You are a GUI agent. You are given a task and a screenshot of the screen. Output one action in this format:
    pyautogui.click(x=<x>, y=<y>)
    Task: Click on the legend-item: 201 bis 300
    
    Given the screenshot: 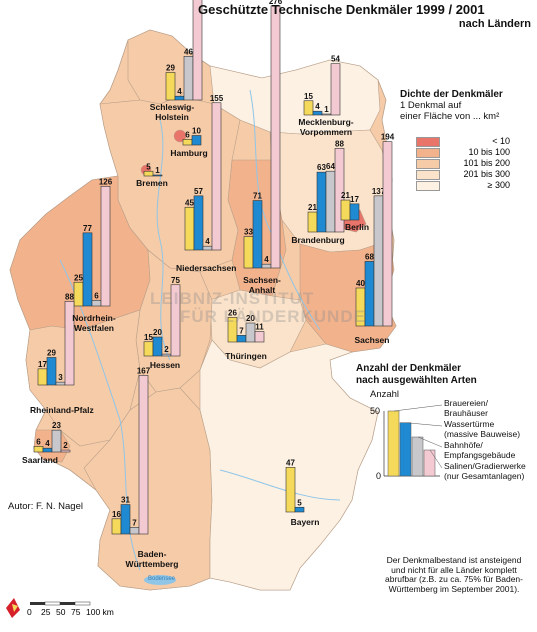 What is the action you would take?
    pyautogui.click(x=470, y=175)
    